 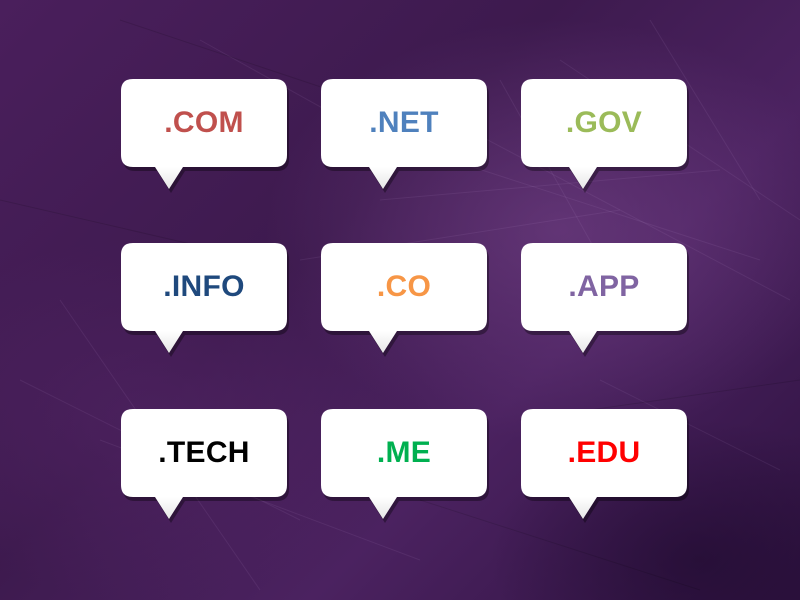 I want to click on domain-label-net: .NET, so click(x=404, y=122).